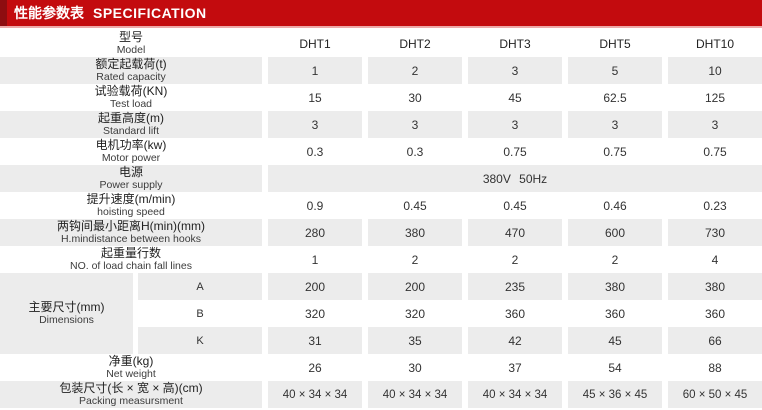 The image size is (762, 410). Describe the element at coordinates (315, 313) in the screenshot. I see `value-dim-b-DHT1: 320` at that location.